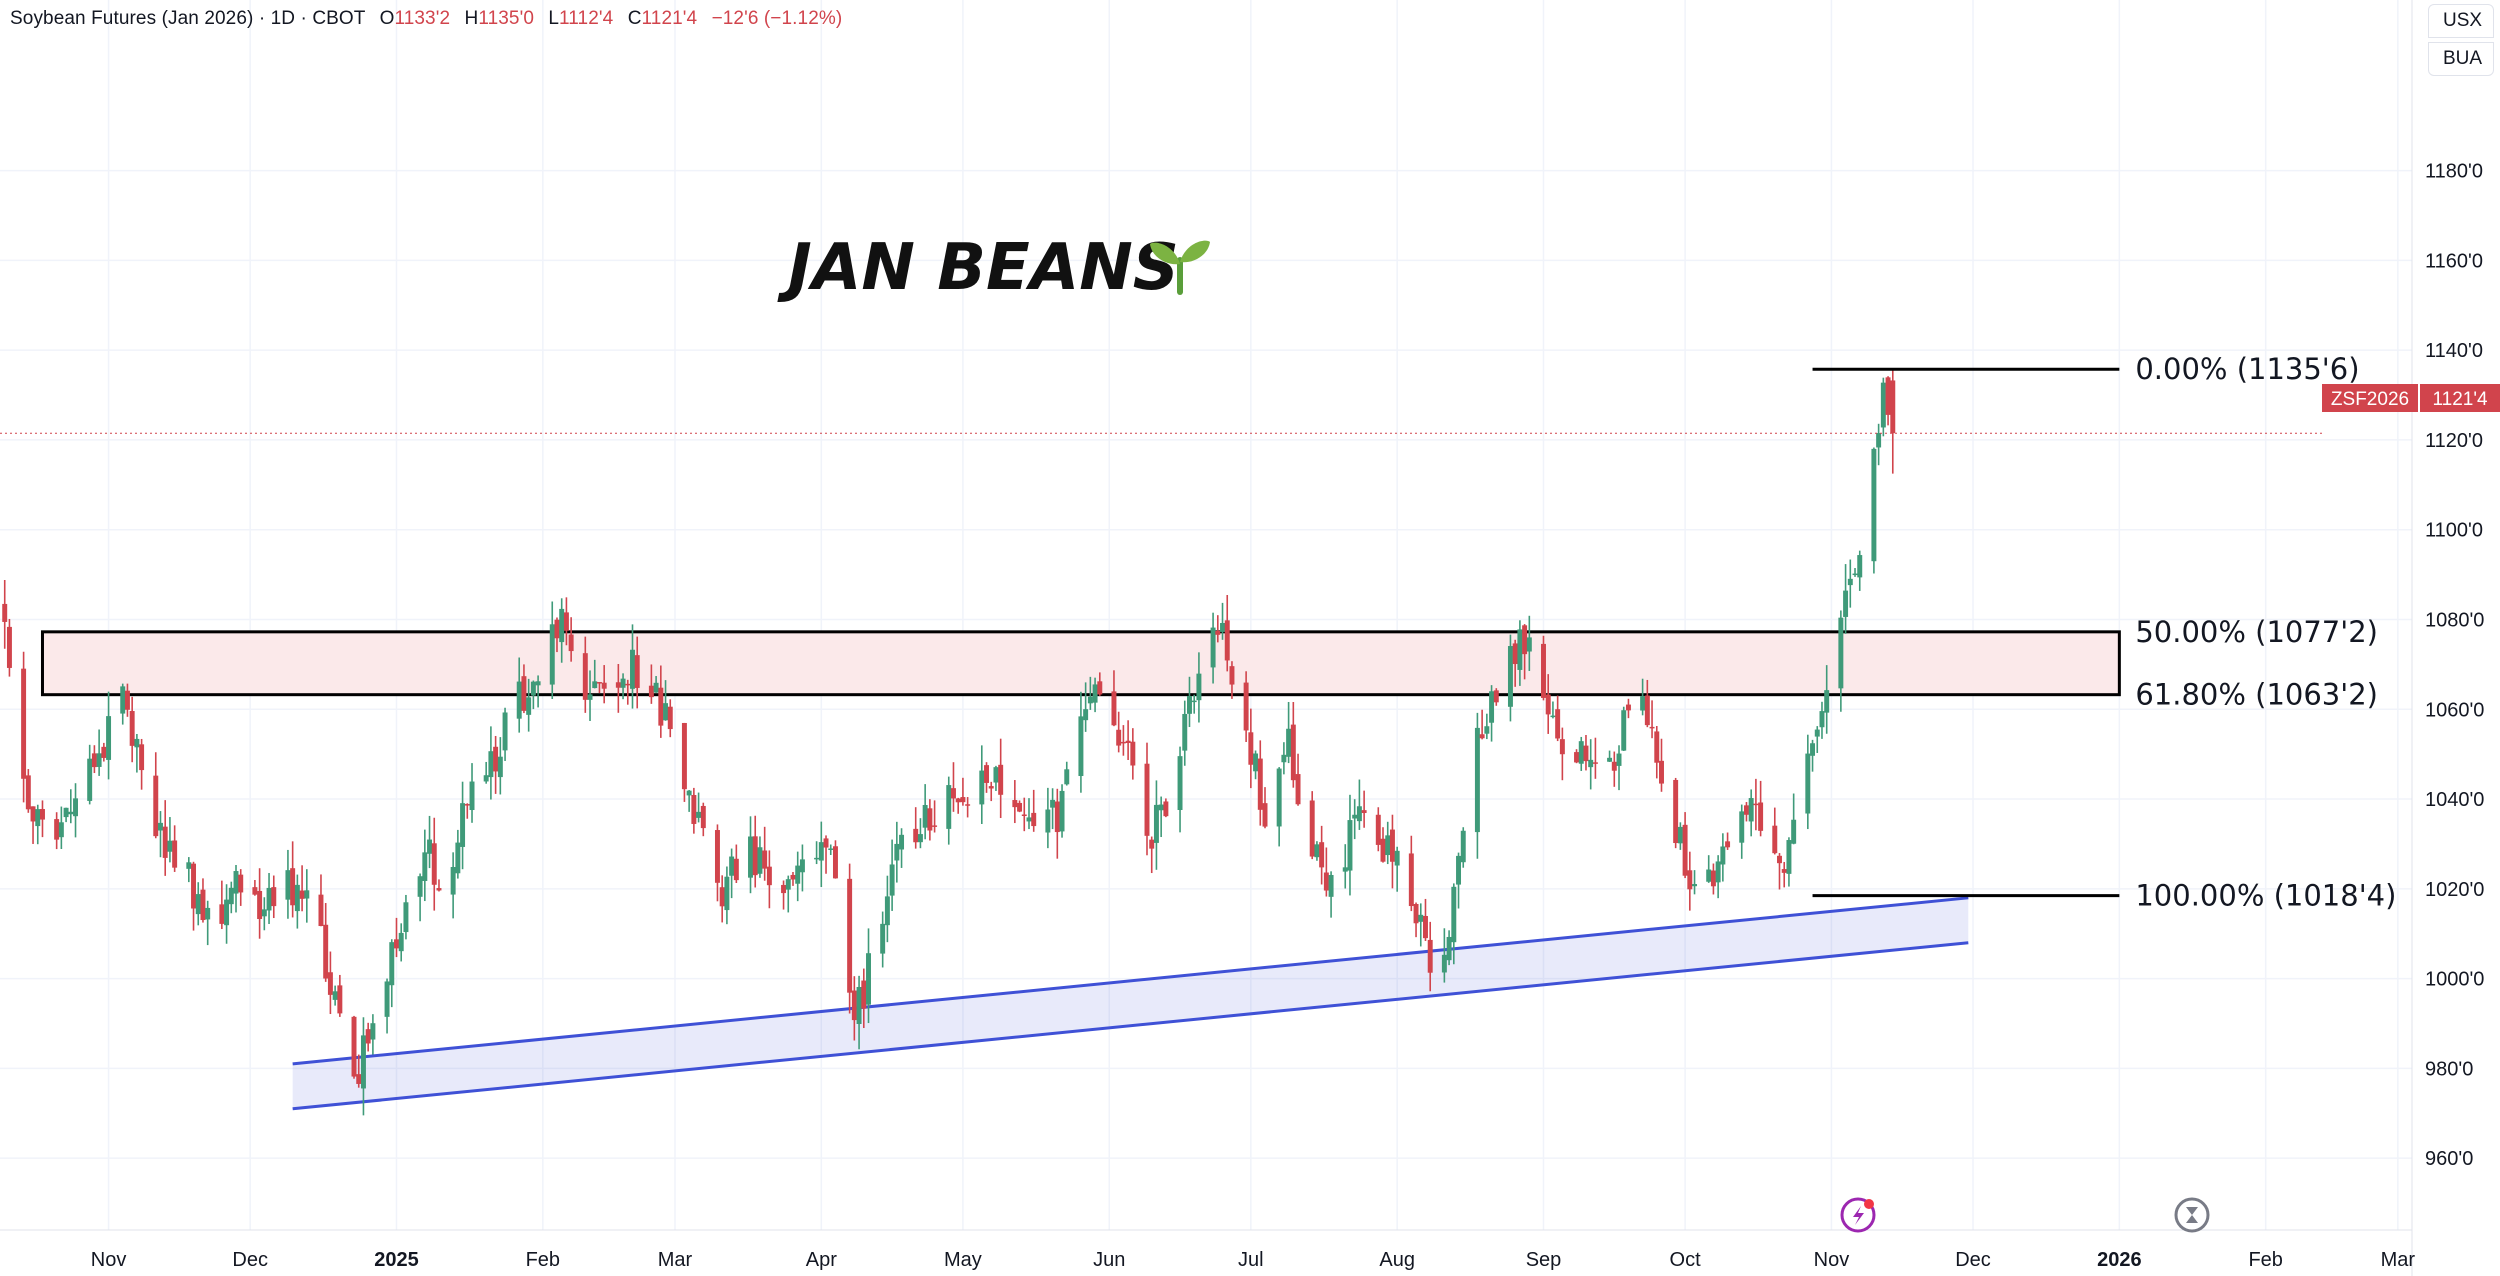  I want to click on lightning-icon, so click(1858, 1215).